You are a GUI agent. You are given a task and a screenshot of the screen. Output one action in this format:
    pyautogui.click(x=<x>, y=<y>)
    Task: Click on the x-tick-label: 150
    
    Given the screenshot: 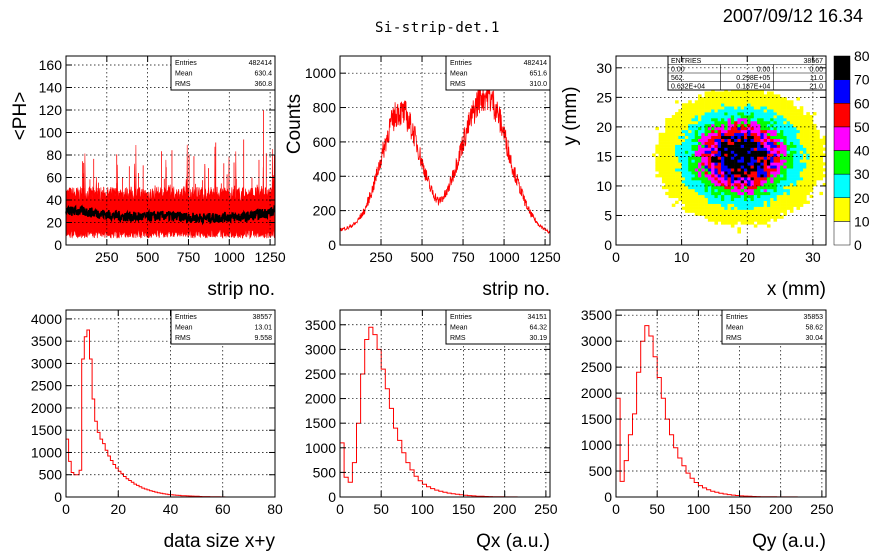 What is the action you would take?
    pyautogui.click(x=740, y=509)
    